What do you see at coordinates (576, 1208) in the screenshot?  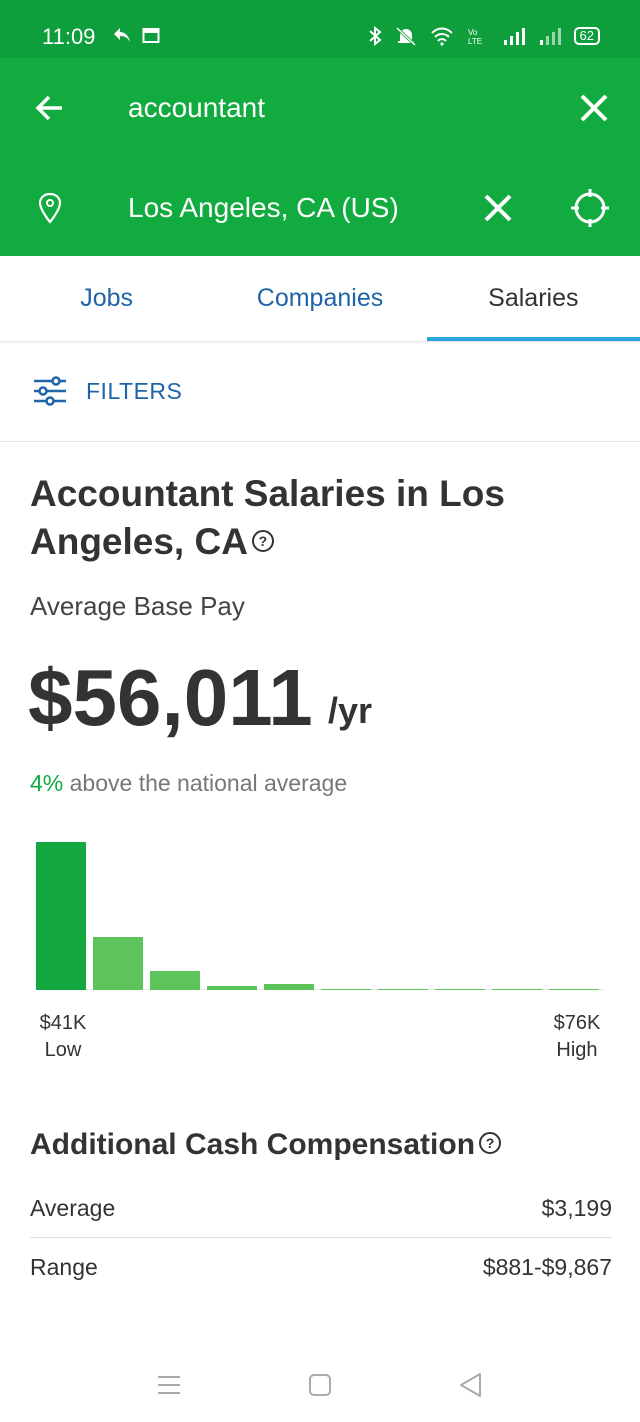 I see `average-value: $3,199` at bounding box center [576, 1208].